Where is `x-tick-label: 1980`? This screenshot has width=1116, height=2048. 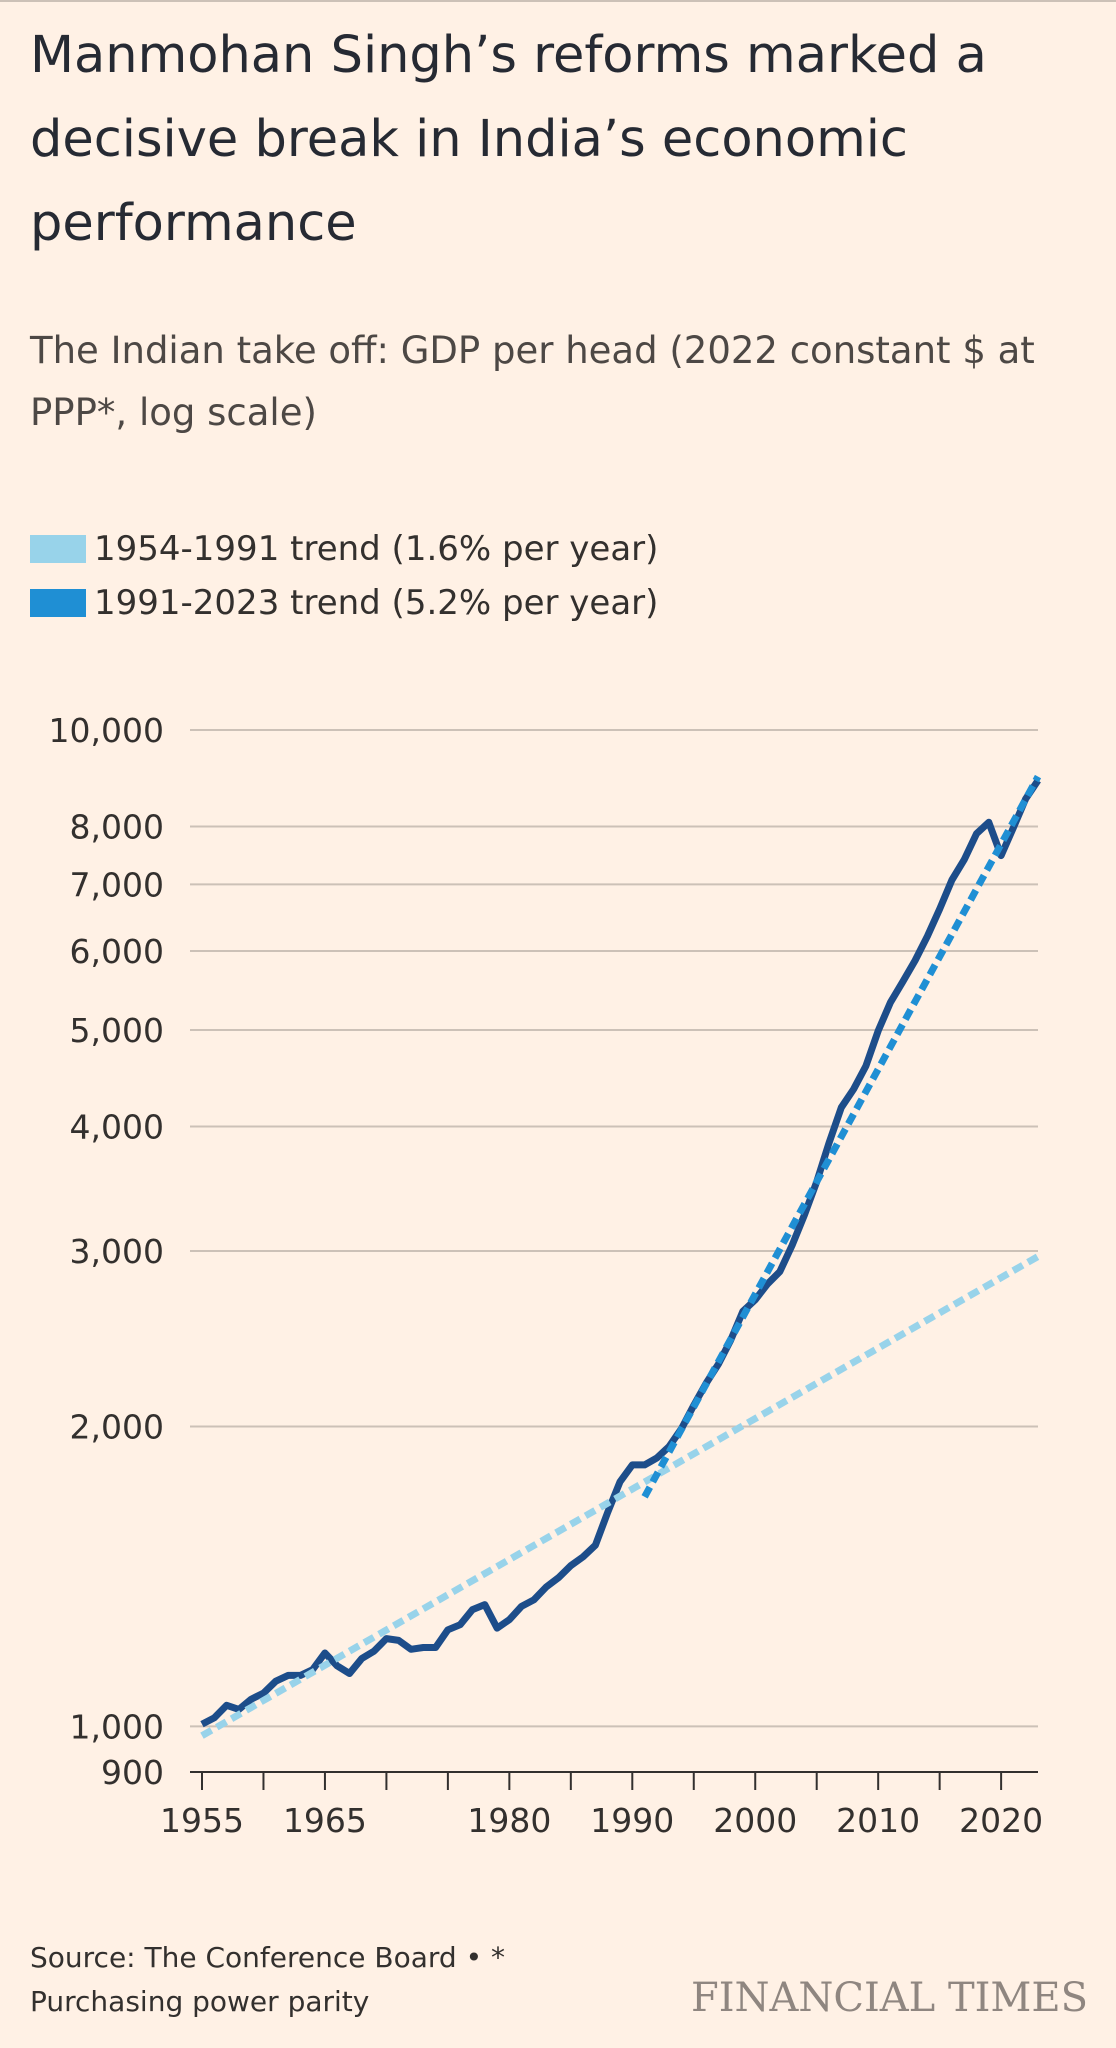
x-tick-label: 1980 is located at coordinates (509, 1820).